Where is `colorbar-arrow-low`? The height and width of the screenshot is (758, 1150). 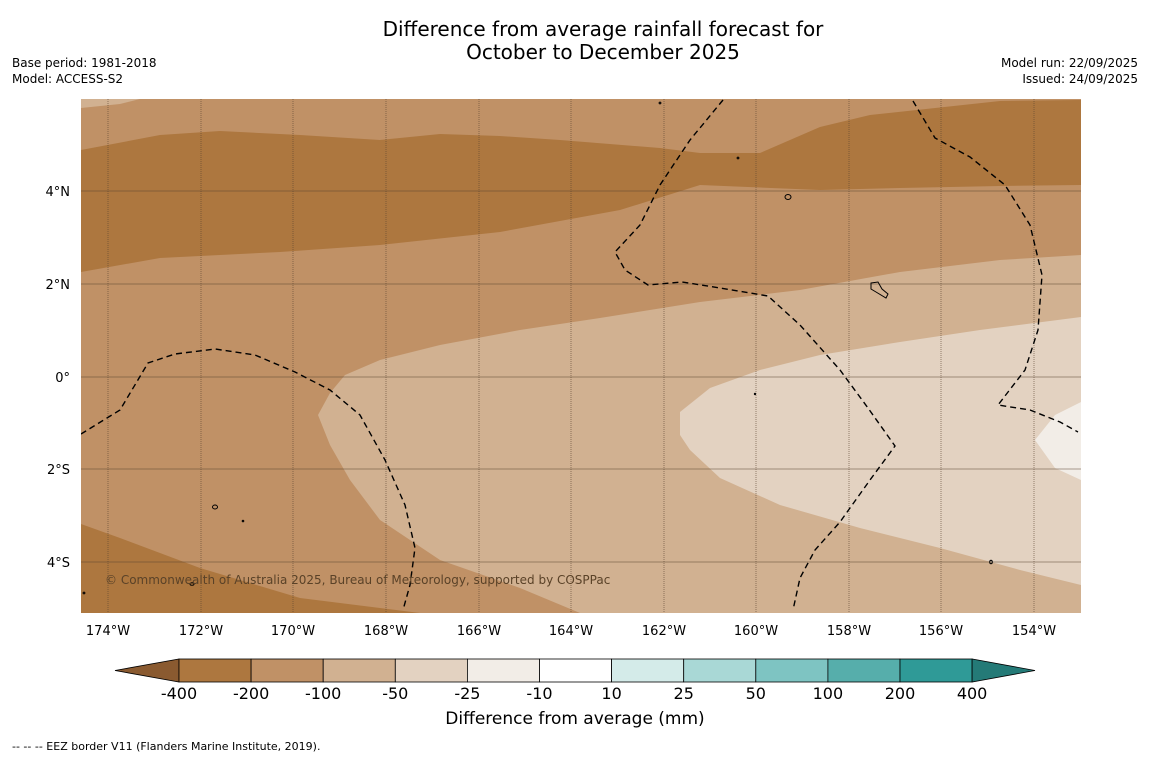
colorbar-arrow-low is located at coordinates (147, 670).